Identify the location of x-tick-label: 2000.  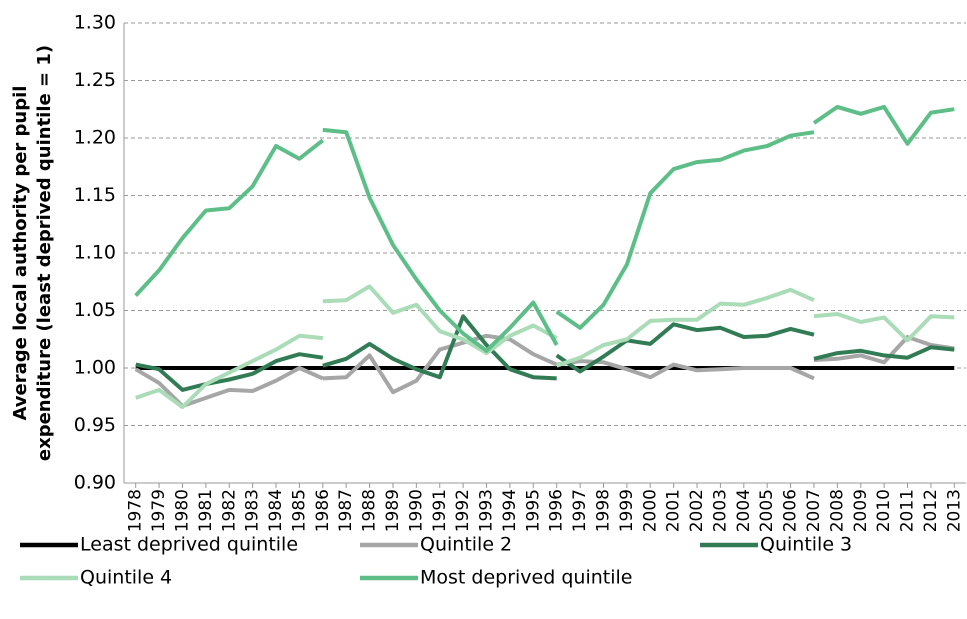
(650, 510).